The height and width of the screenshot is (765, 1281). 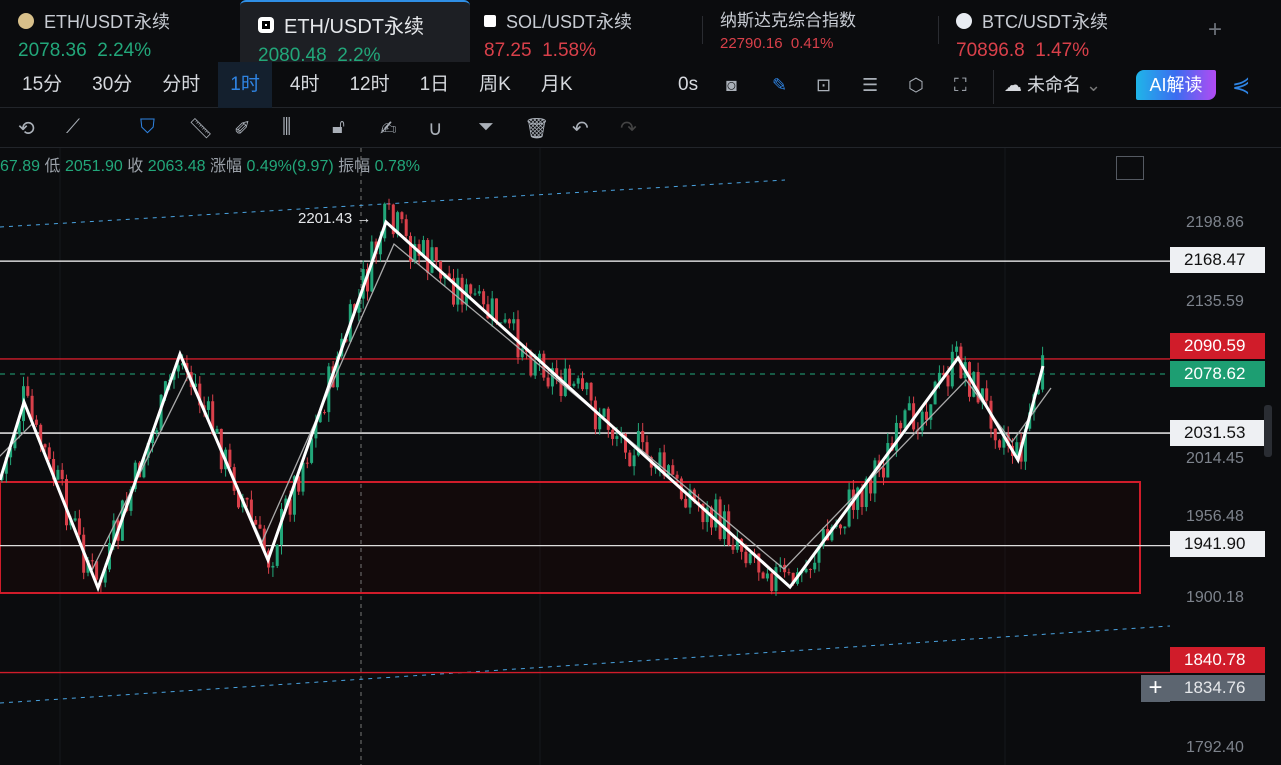 What do you see at coordinates (338, 127) in the screenshot?
I see `unlock-icon: 🔓︎` at bounding box center [338, 127].